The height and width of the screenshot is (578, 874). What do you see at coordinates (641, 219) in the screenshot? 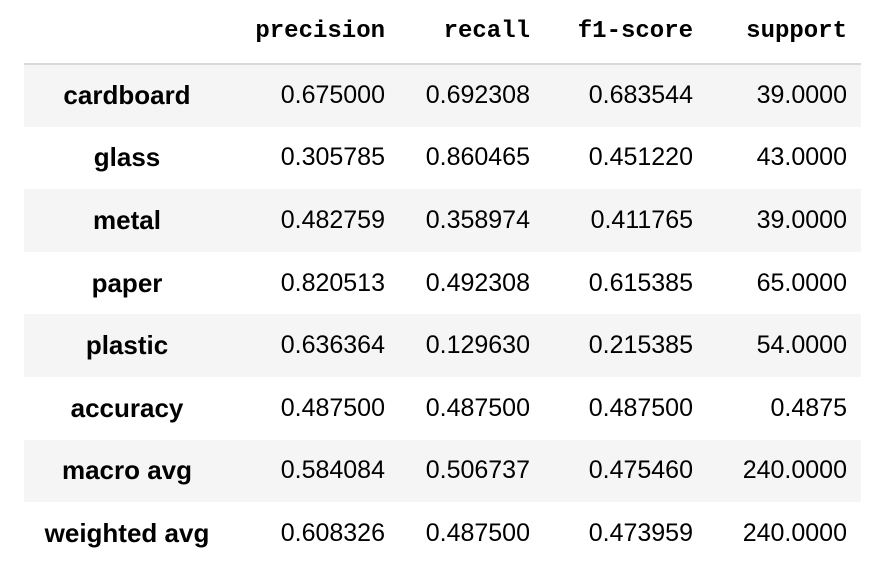
I see `f1-score-cell: 0.411765` at bounding box center [641, 219].